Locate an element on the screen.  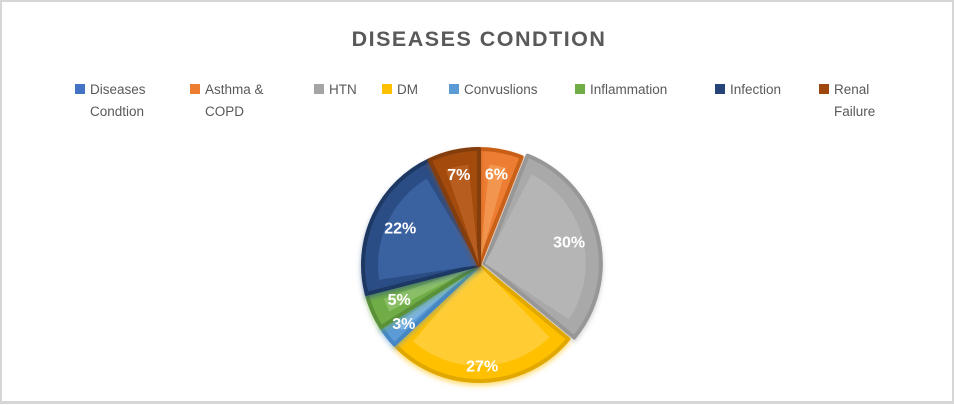
legend-item-convuslions: Convuslions is located at coordinates (493, 90).